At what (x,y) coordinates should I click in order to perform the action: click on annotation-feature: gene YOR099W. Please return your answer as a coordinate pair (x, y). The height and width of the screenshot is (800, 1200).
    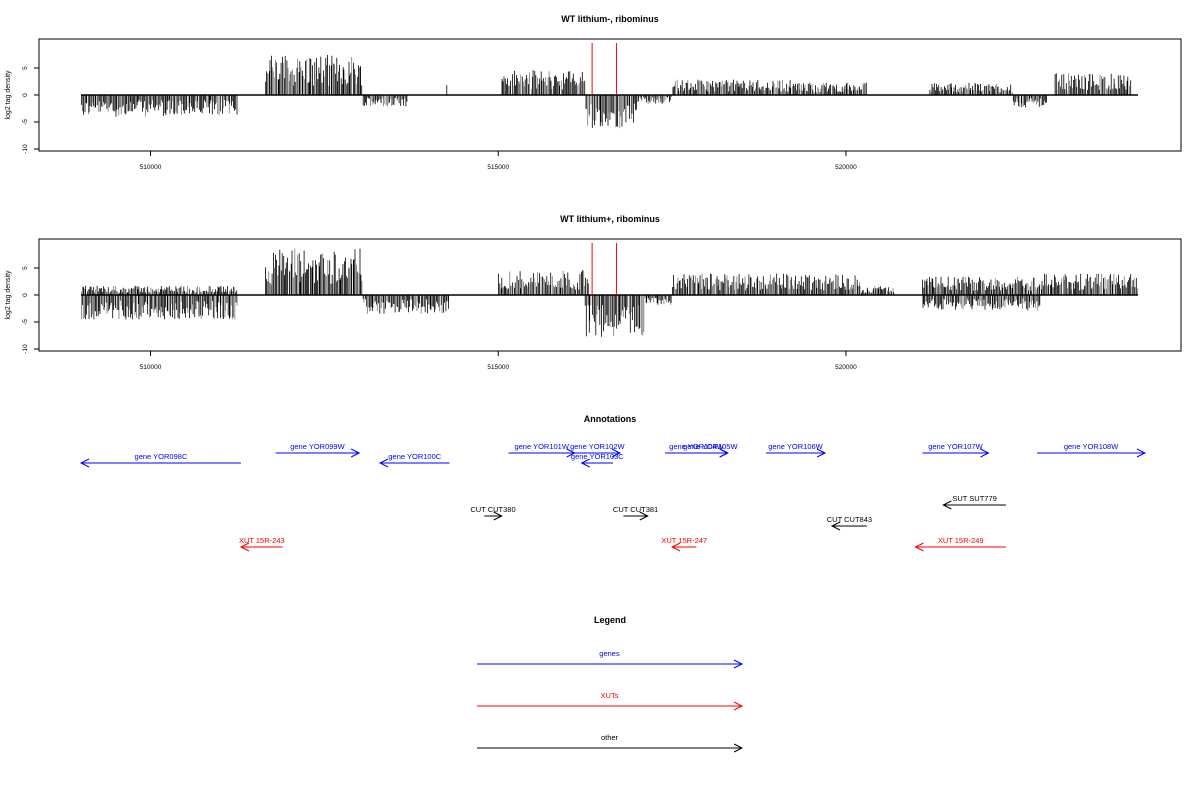
    Looking at the image, I should click on (318, 450).